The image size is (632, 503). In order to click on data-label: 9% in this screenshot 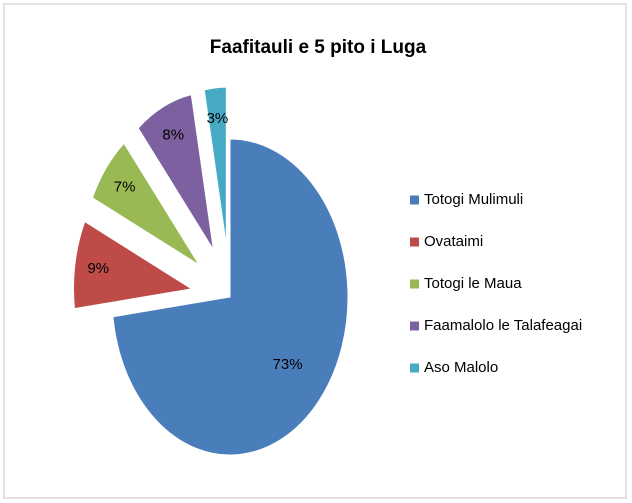, I will do `click(98, 268)`.